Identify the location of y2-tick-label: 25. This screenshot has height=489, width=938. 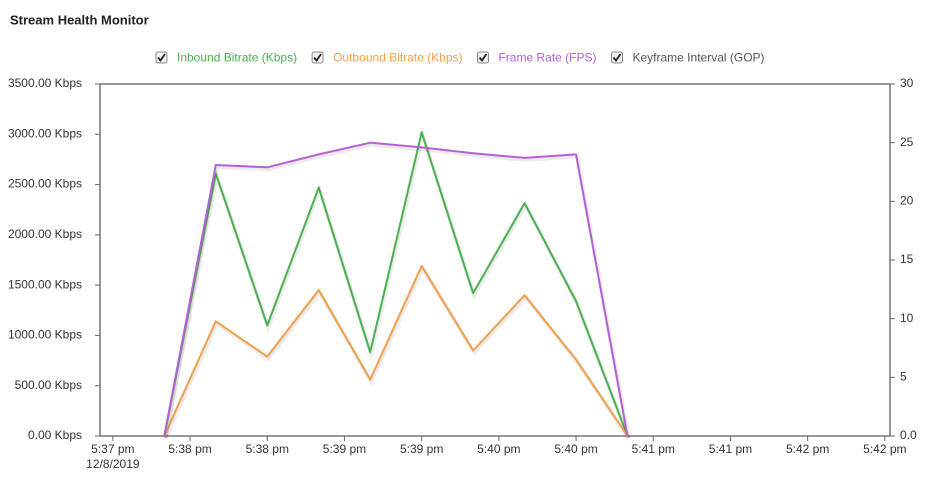
(907, 142).